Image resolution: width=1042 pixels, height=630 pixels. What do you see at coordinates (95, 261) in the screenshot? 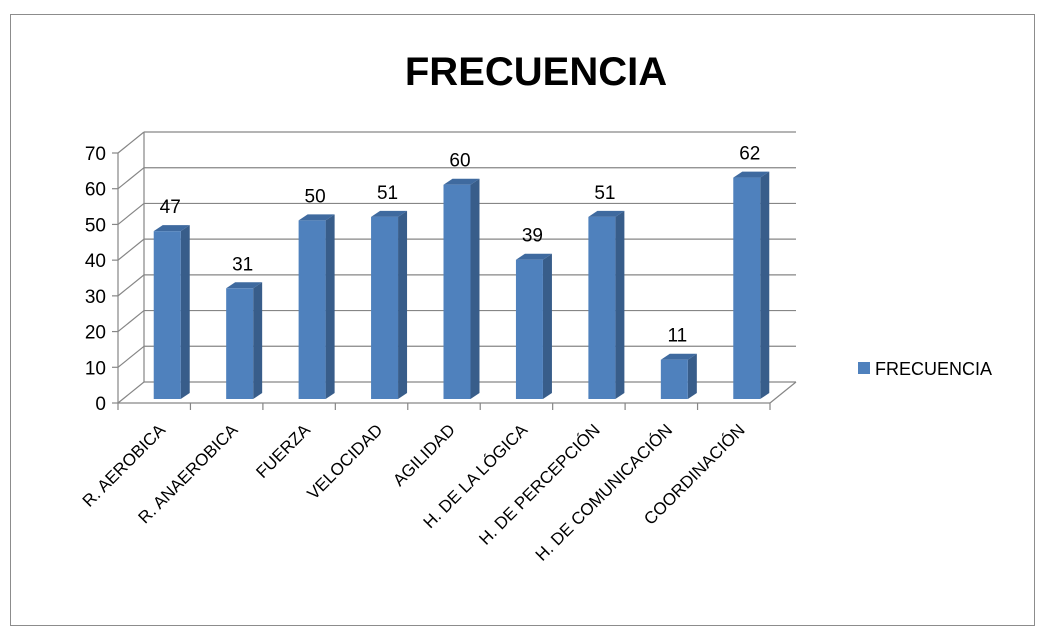
I see `y-tick-label: 40` at bounding box center [95, 261].